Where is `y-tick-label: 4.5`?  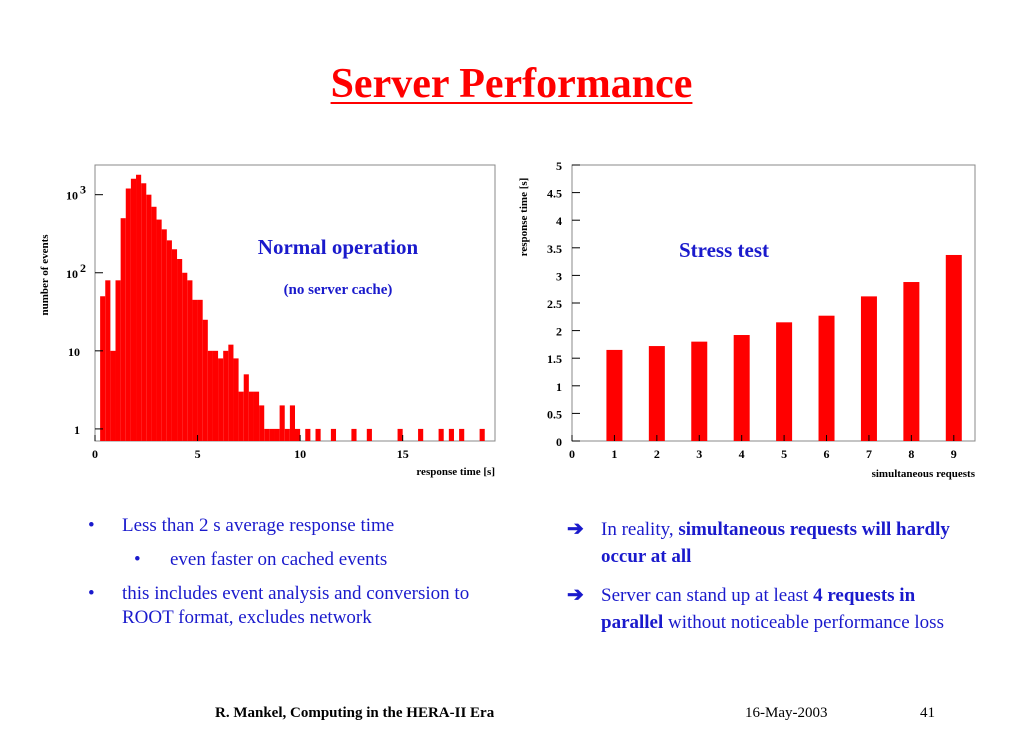
y-tick-label: 4.5 is located at coordinates (554, 194).